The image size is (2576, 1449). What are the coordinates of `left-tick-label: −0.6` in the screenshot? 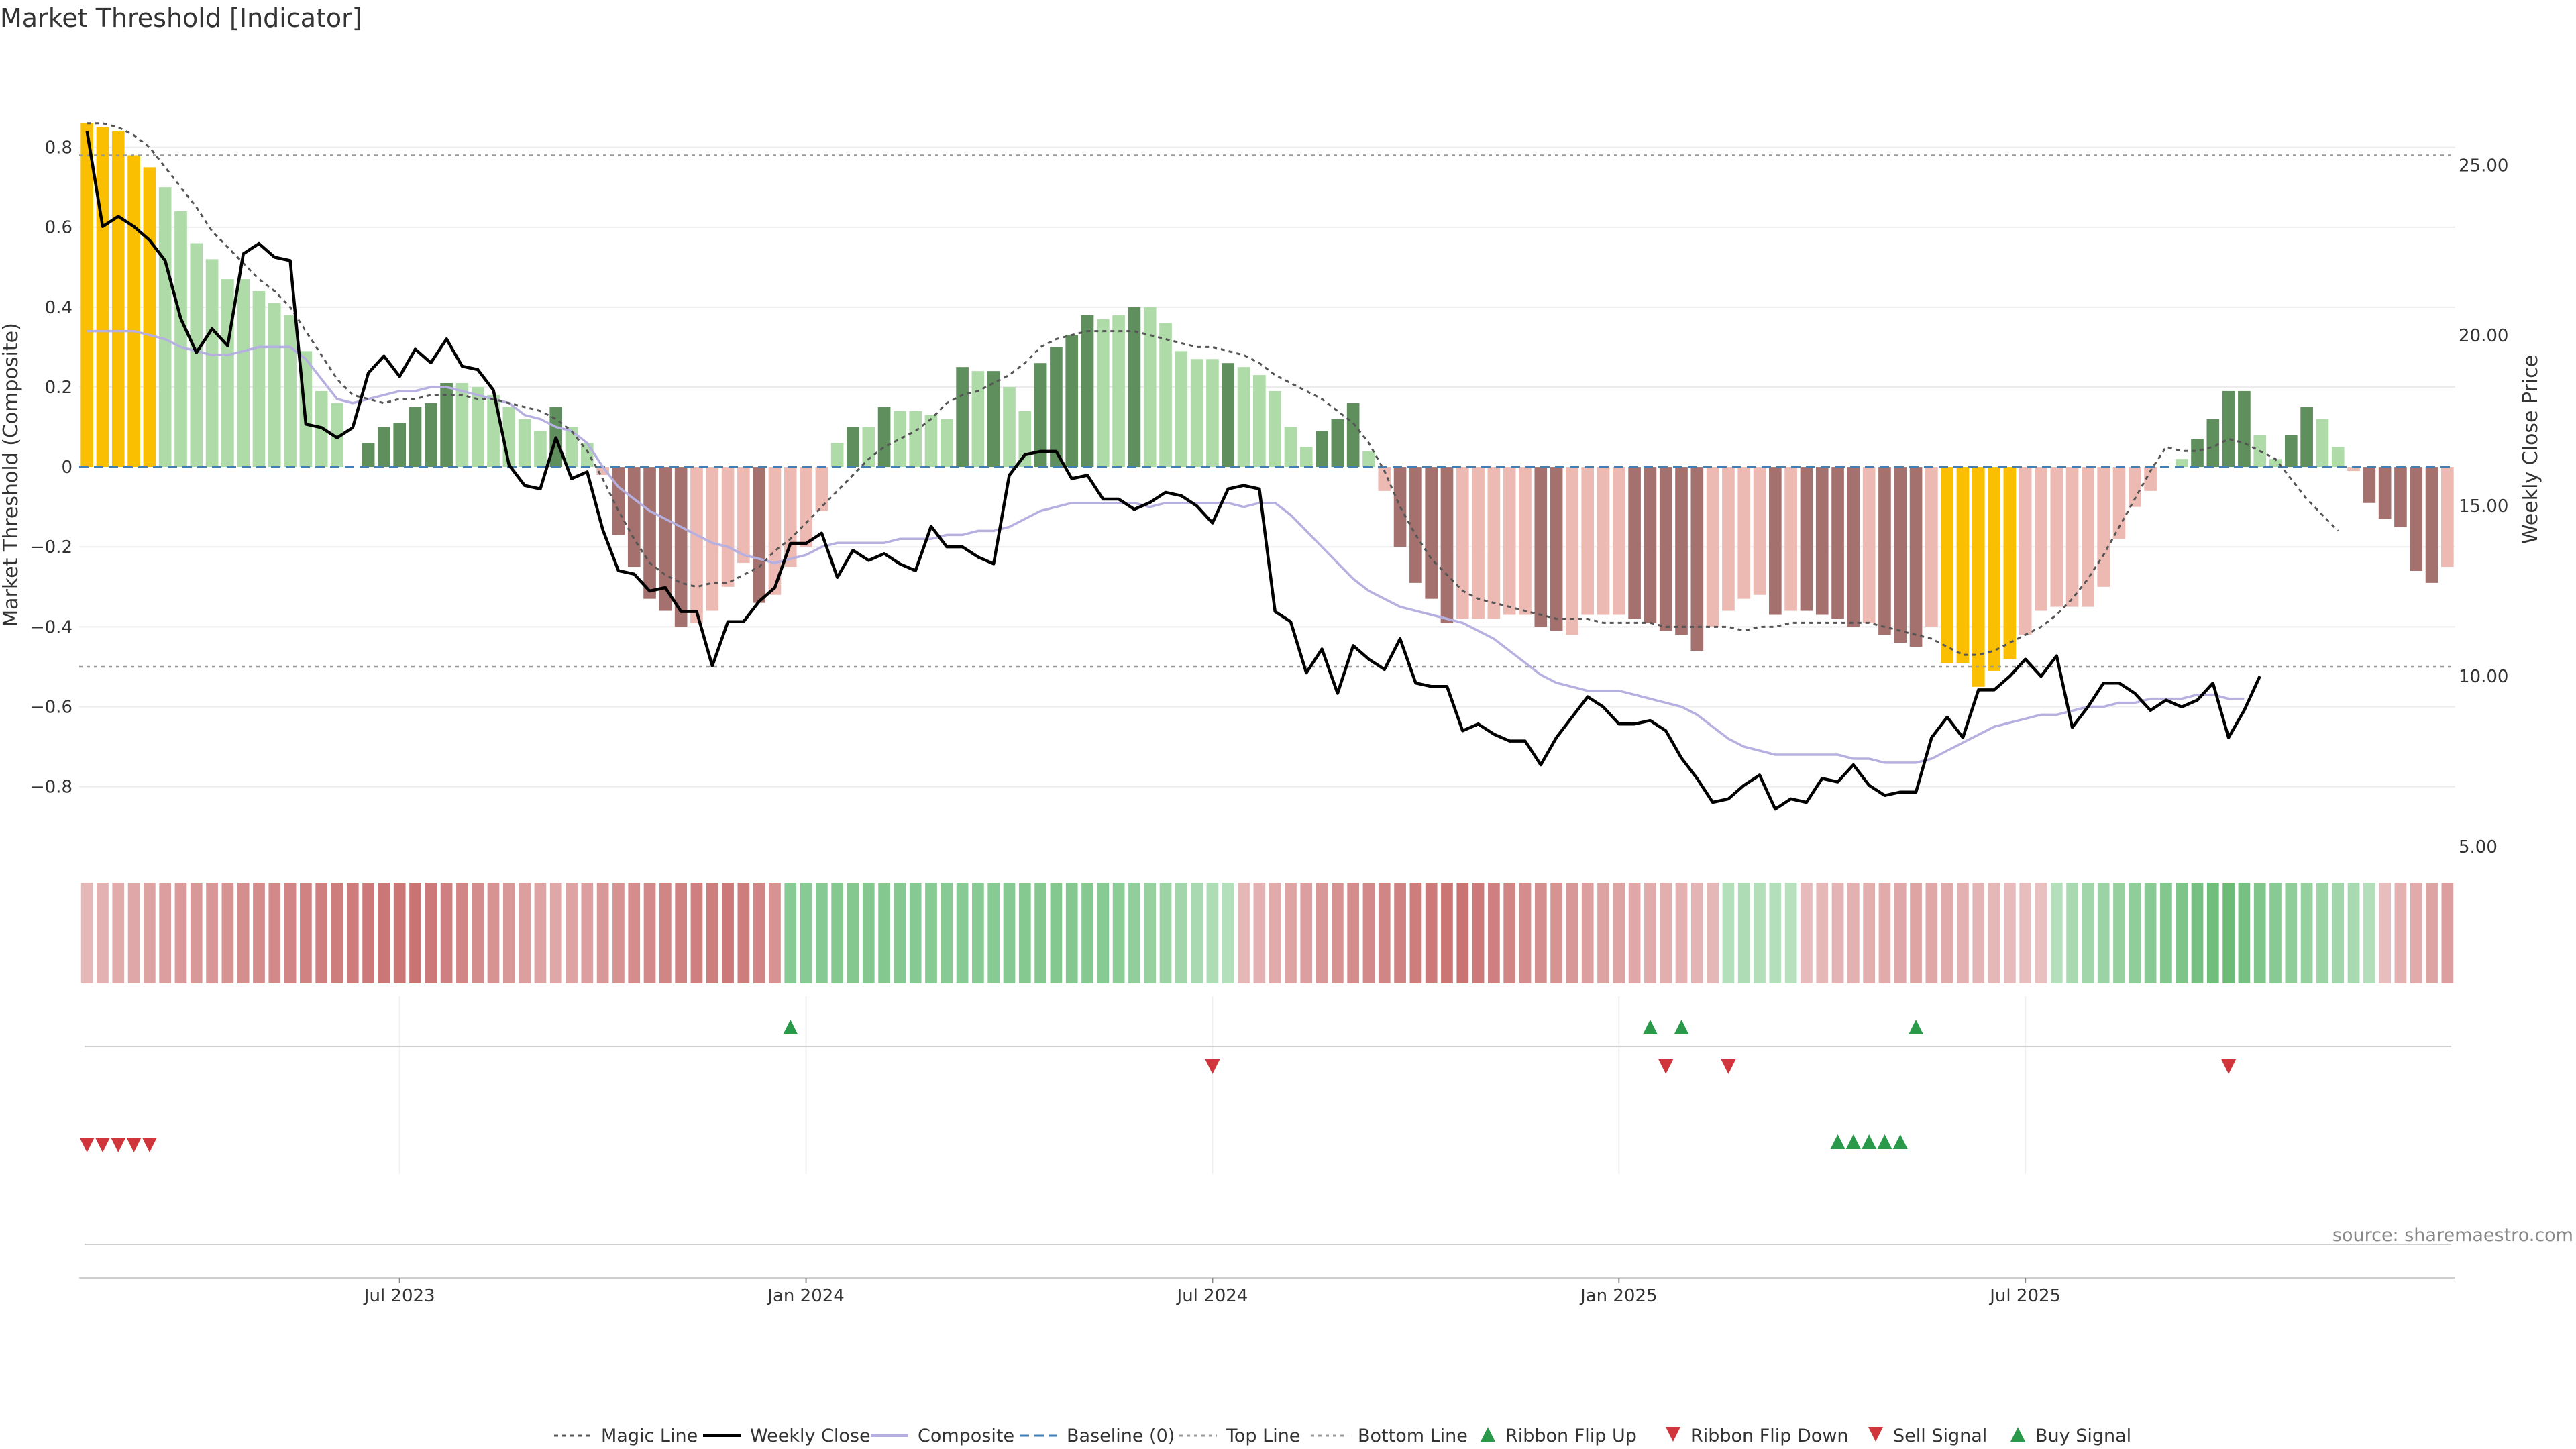 It's located at (51, 708).